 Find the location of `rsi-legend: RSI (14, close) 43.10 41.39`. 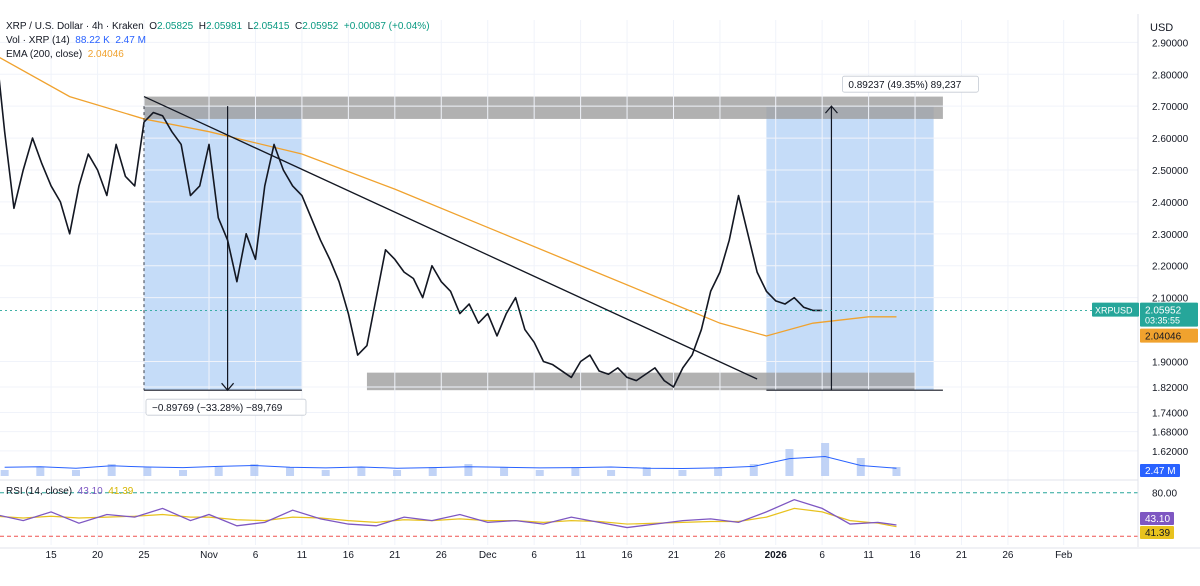

rsi-legend: RSI (14, close) 43.10 41.39 is located at coordinates (69, 491).